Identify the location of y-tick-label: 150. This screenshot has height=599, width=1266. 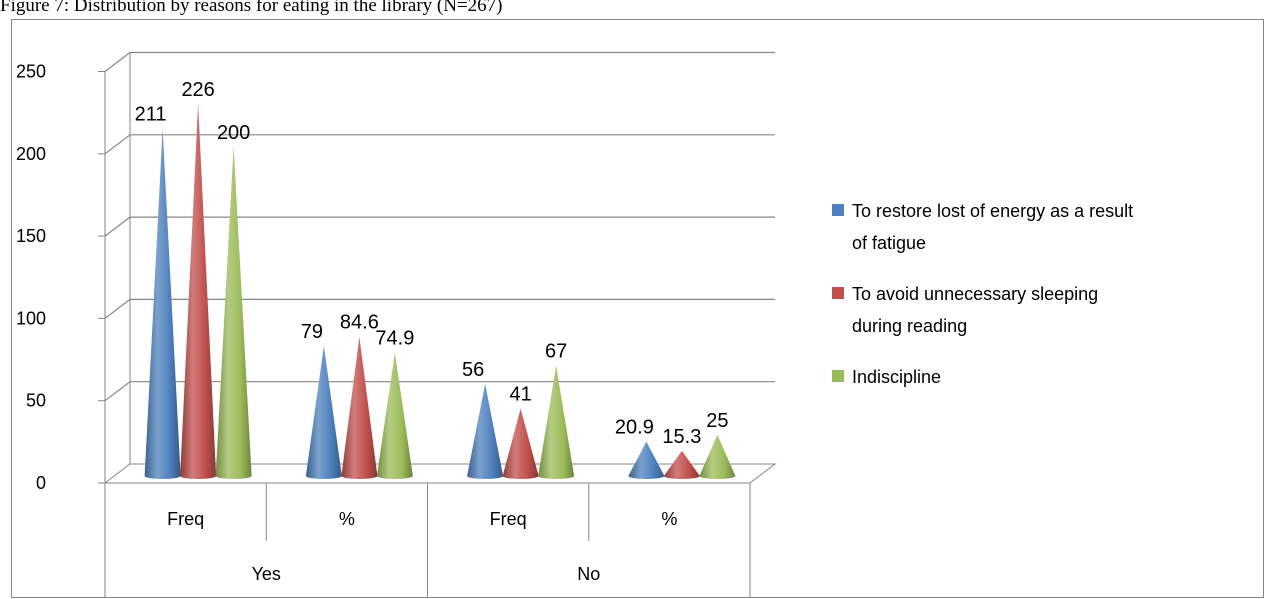
(31, 236).